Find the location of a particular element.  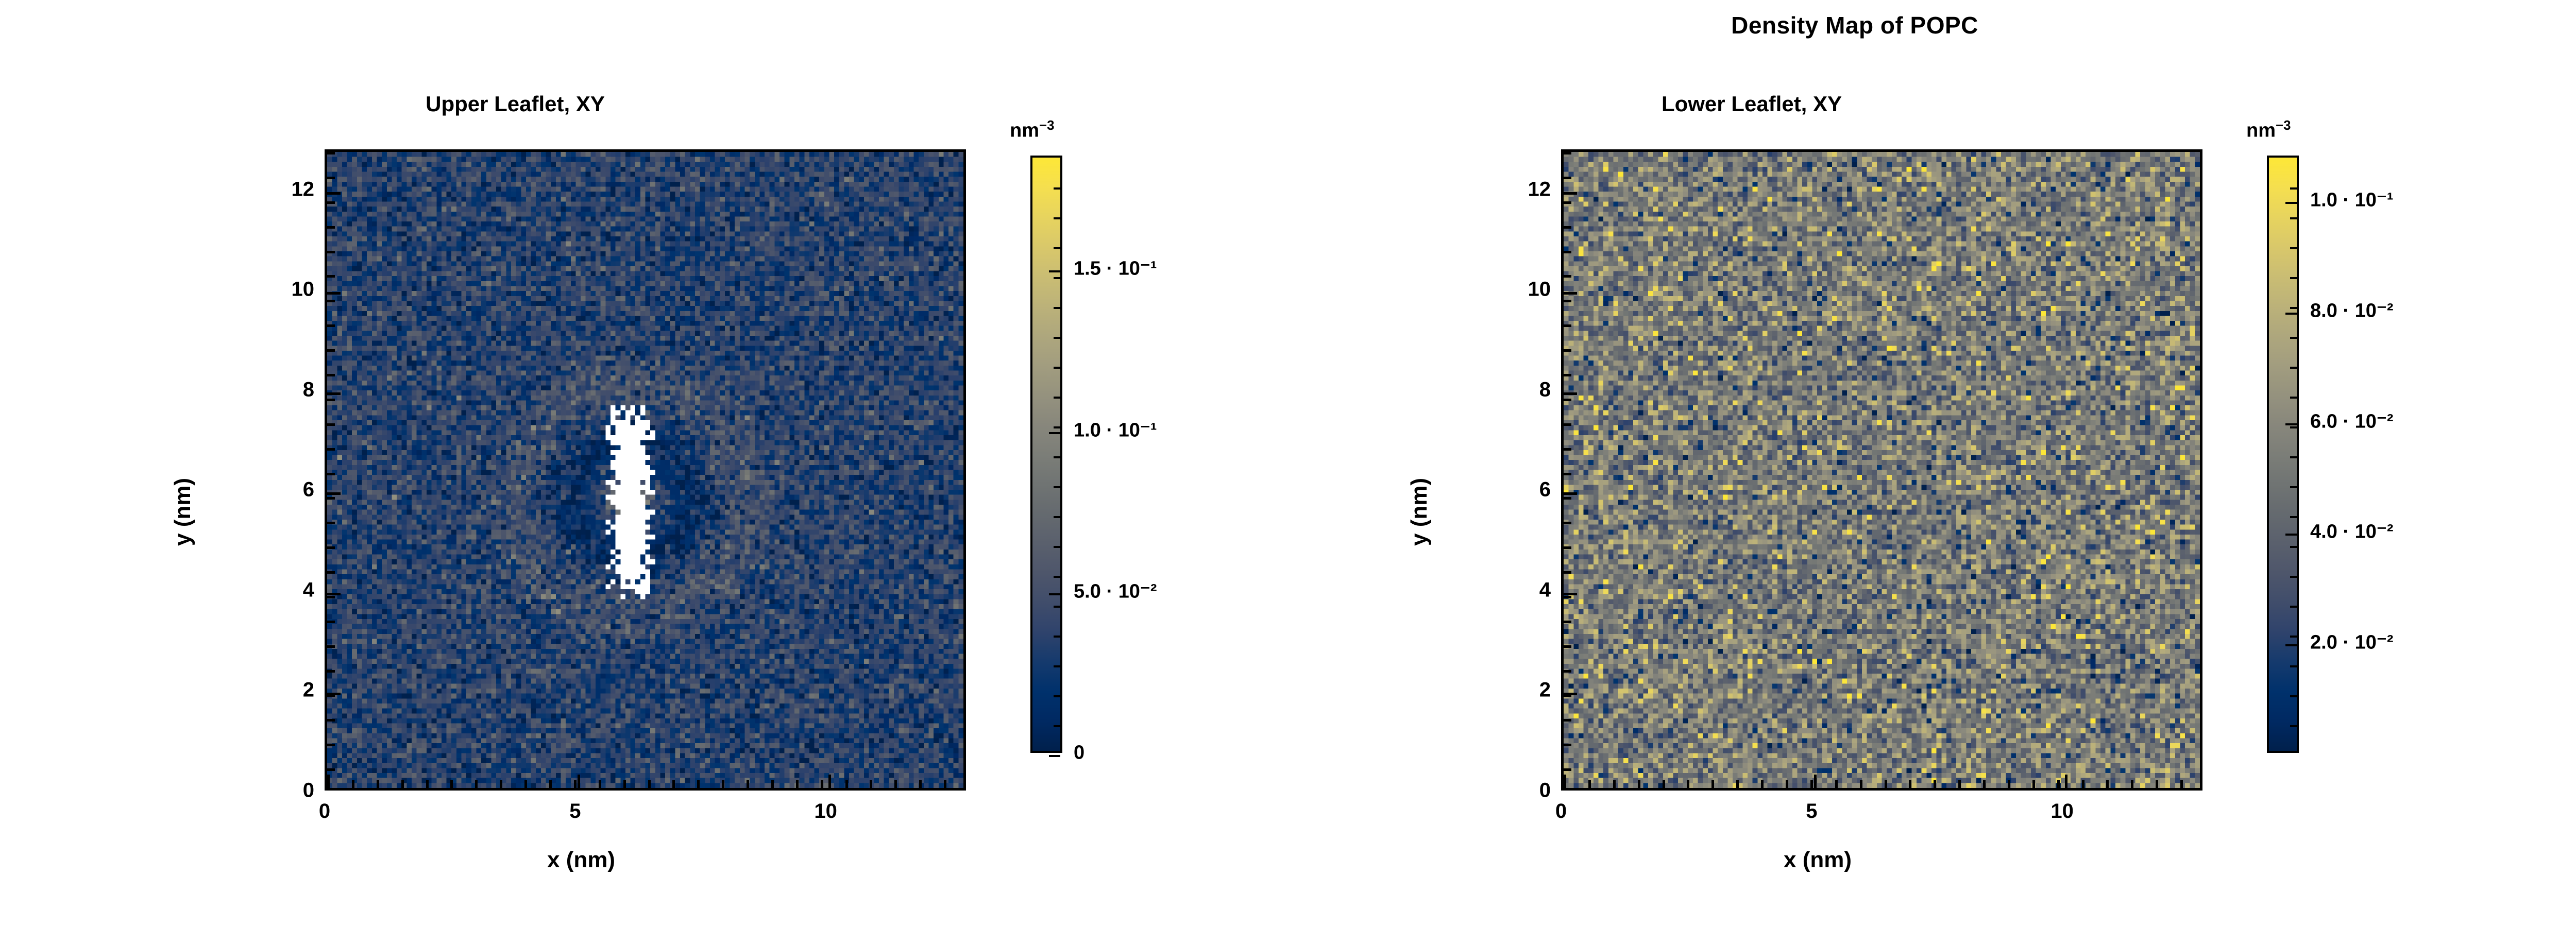

y-axis-tick-label: 8 is located at coordinates (1545, 389).